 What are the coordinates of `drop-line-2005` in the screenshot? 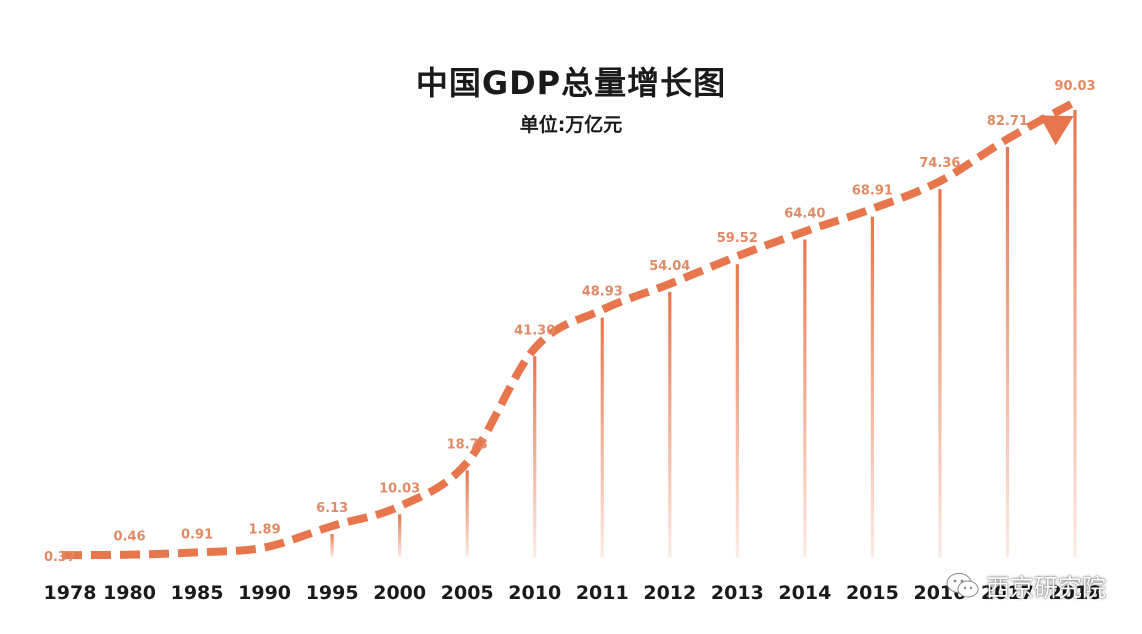 It's located at (467, 513).